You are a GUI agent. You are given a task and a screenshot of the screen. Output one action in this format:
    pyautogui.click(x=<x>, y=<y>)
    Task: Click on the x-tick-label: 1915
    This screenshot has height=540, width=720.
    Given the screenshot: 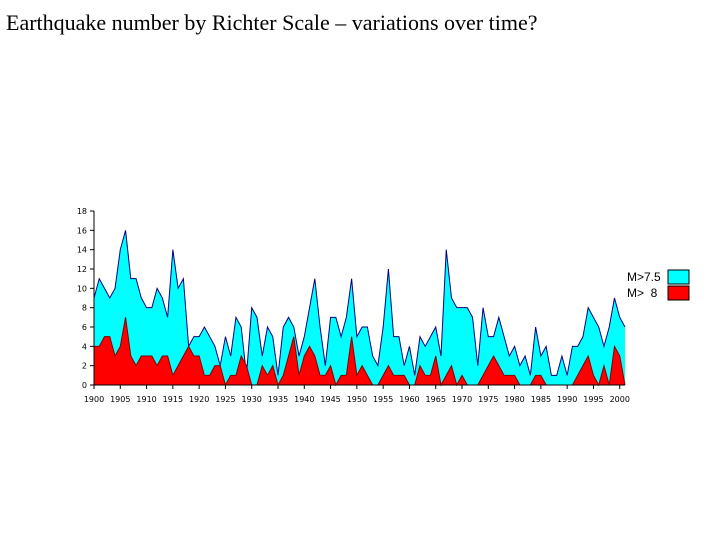 What is the action you would take?
    pyautogui.click(x=173, y=399)
    